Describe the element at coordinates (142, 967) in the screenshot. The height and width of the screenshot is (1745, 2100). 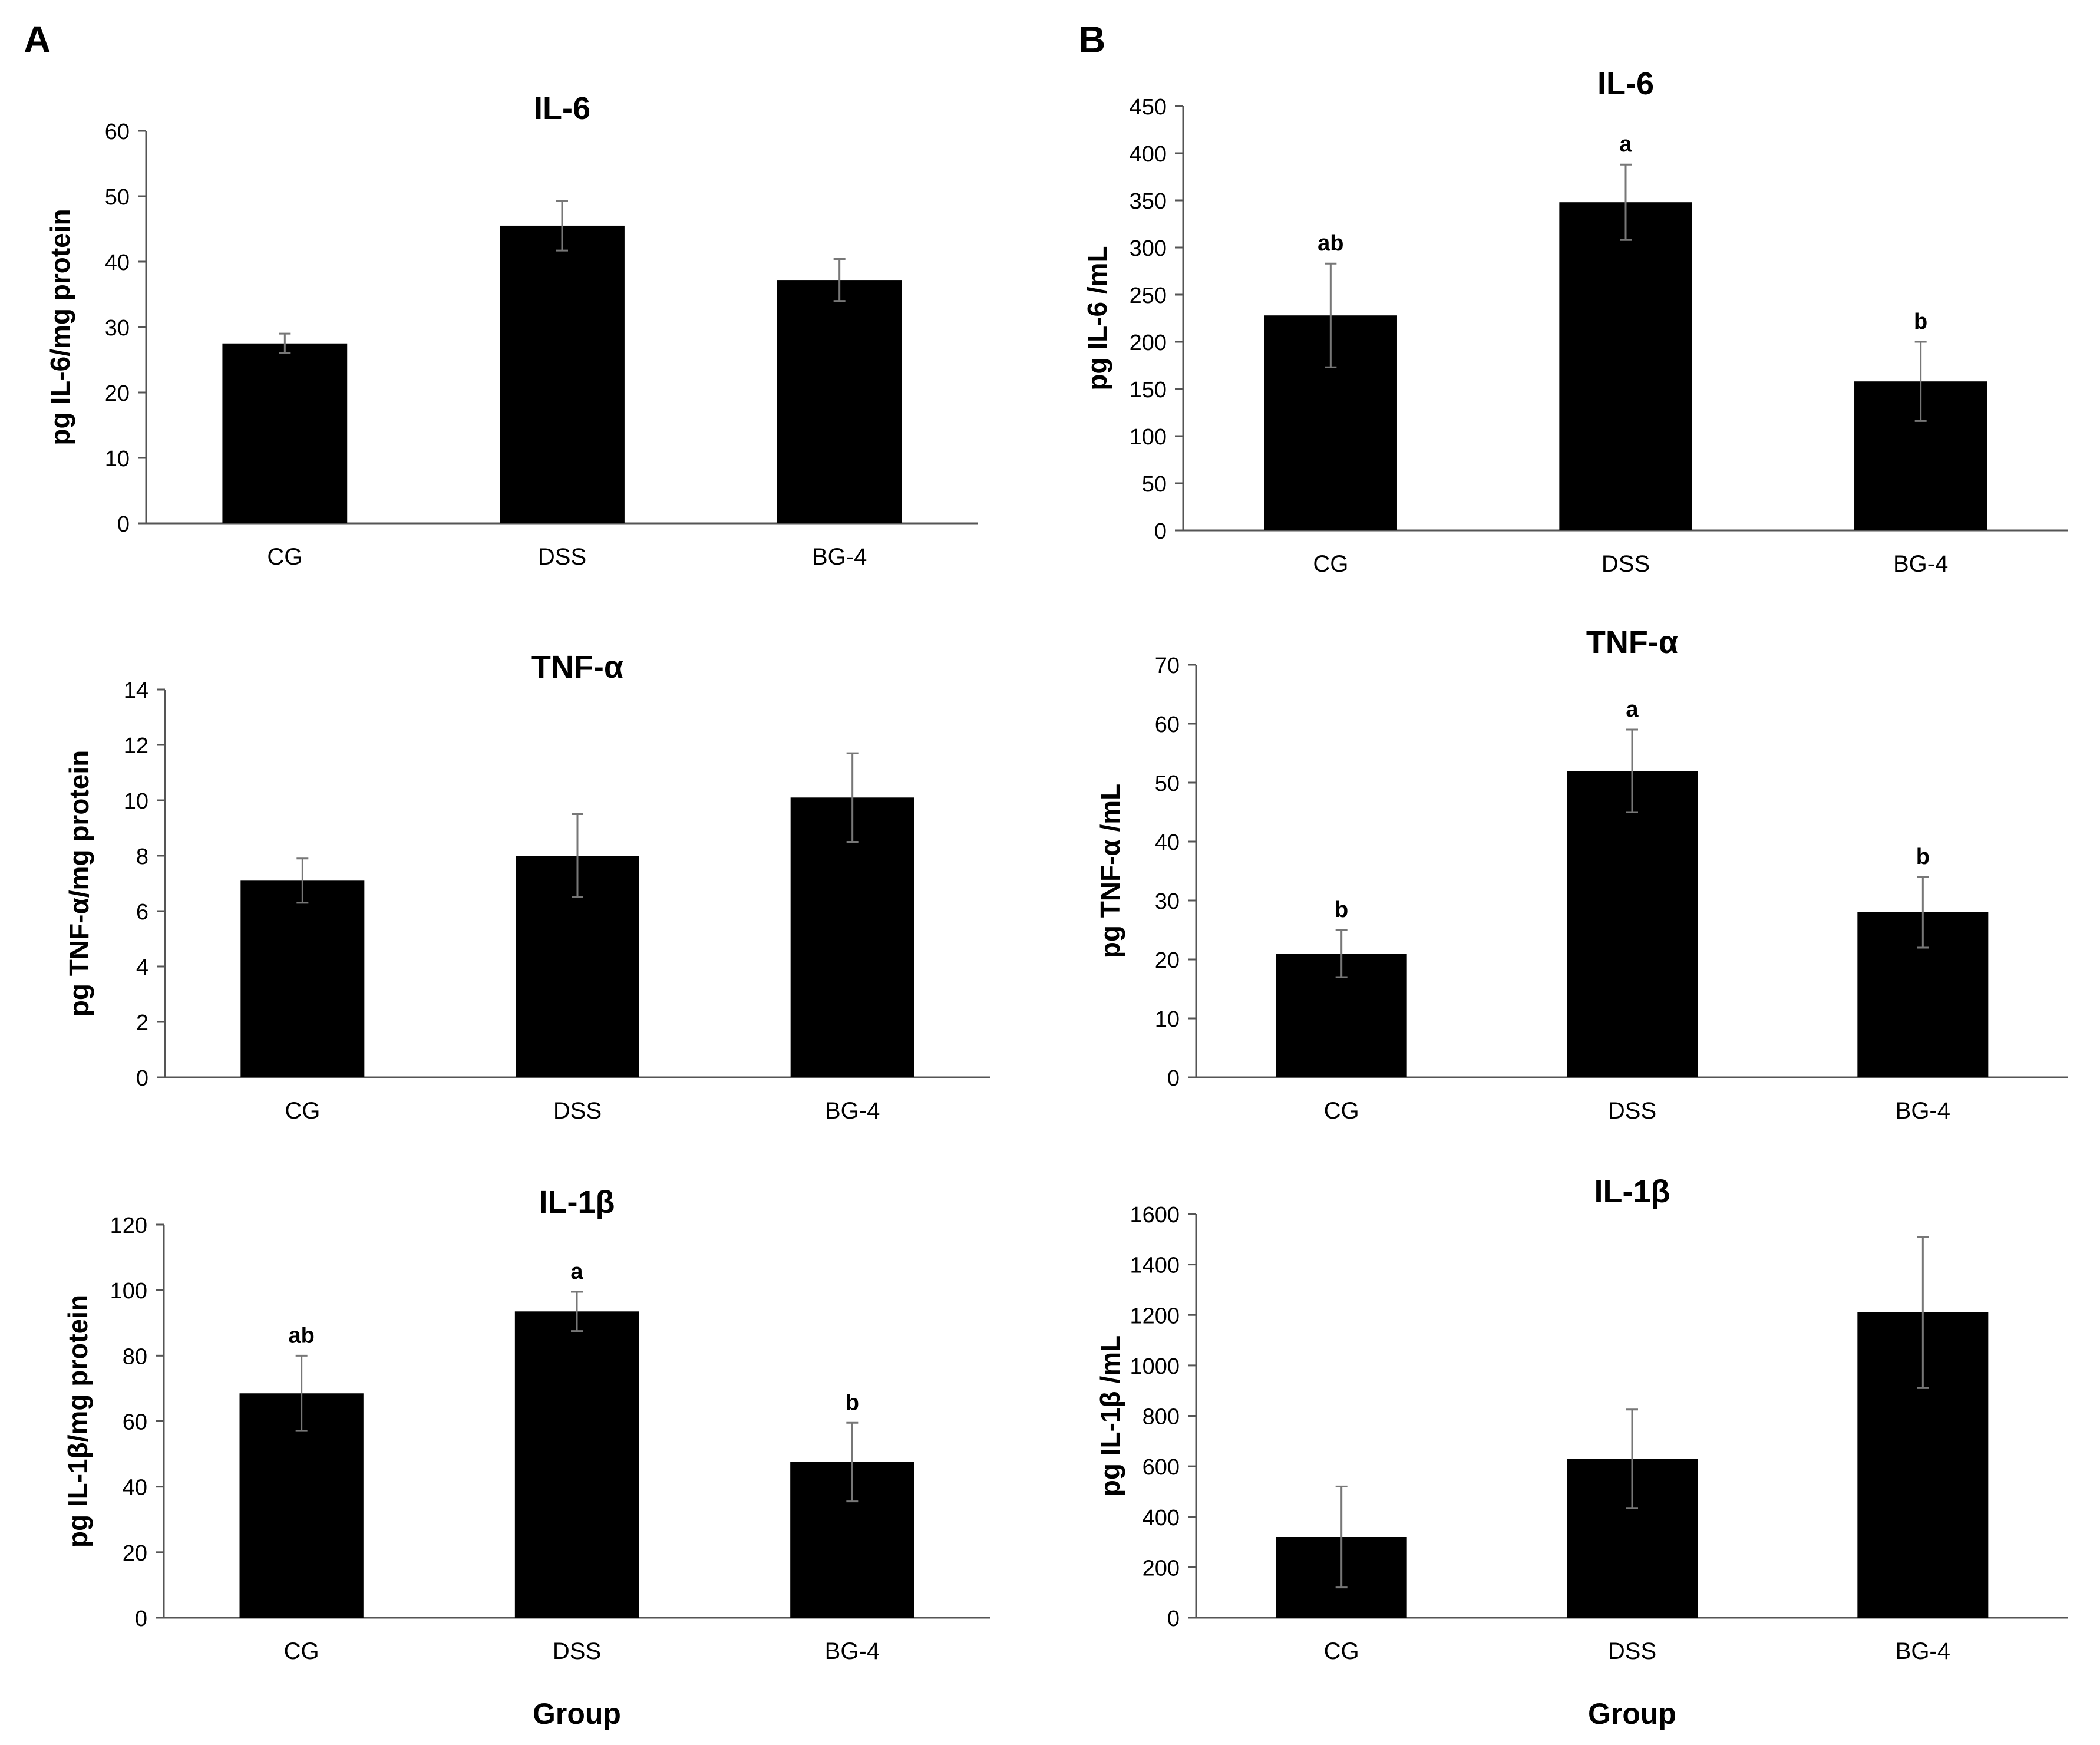
I see `y-tick-label: 4` at that location.